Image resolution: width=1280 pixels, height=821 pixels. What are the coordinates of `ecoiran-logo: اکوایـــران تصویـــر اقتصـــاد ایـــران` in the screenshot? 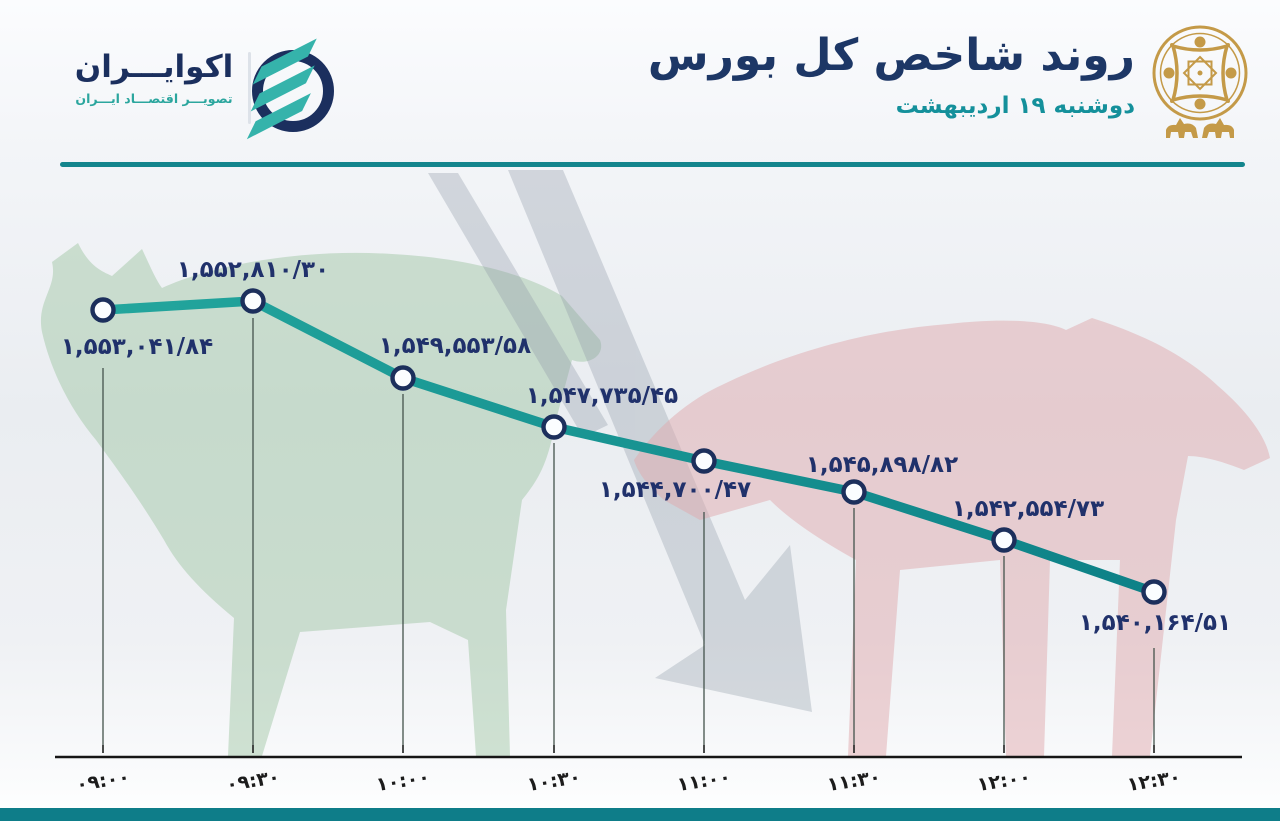 It's located at (154, 78).